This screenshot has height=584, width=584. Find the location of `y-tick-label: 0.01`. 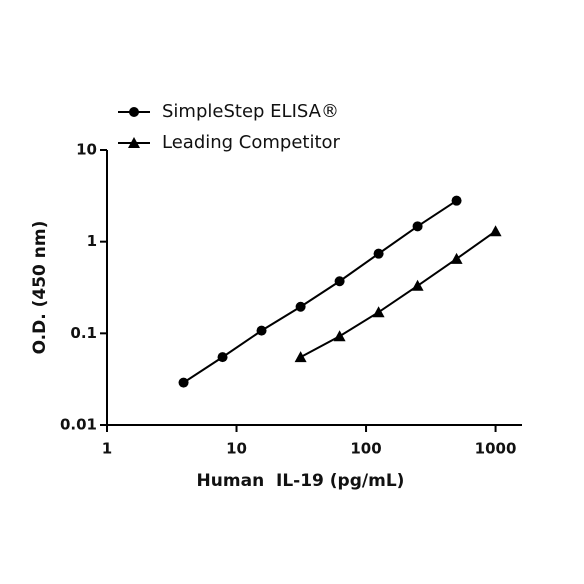

y-tick-label: 0.01 is located at coordinates (78, 425).